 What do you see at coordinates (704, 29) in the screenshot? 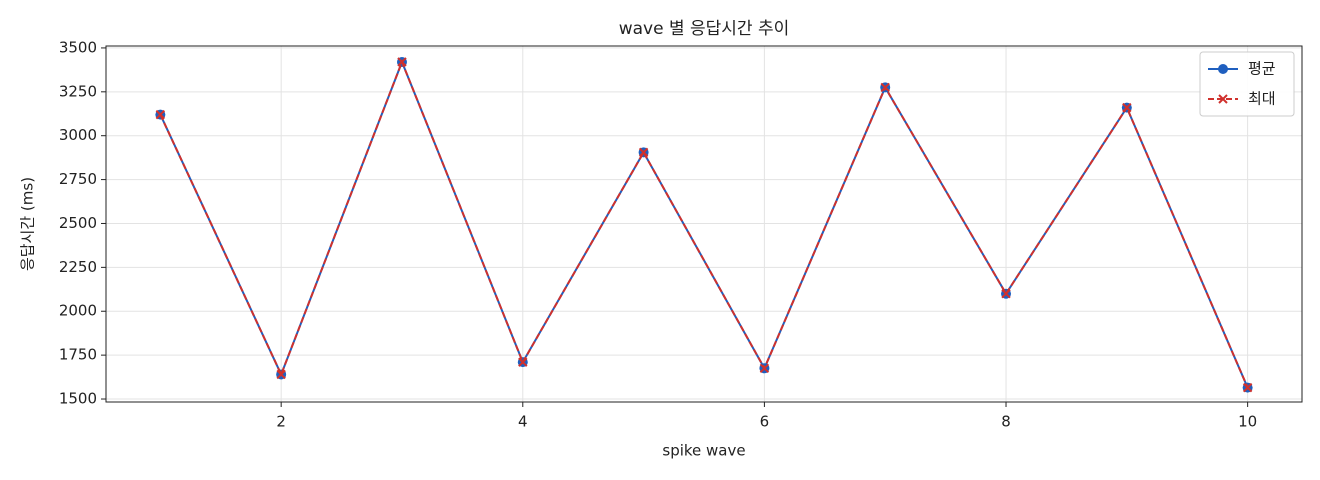
I see `chart-title: wave 별 응답시간 추이` at bounding box center [704, 29].